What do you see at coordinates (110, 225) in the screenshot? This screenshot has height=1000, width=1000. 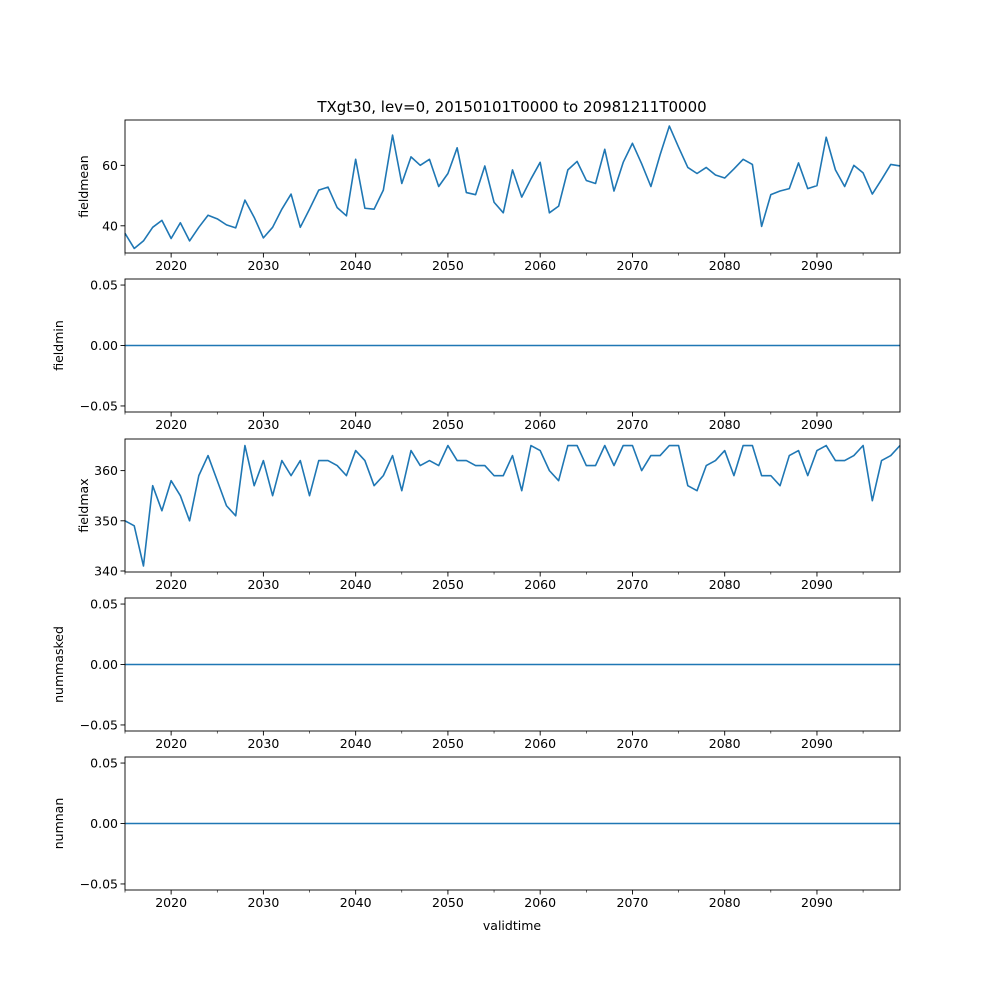 I see `y-tick-label: 40` at bounding box center [110, 225].